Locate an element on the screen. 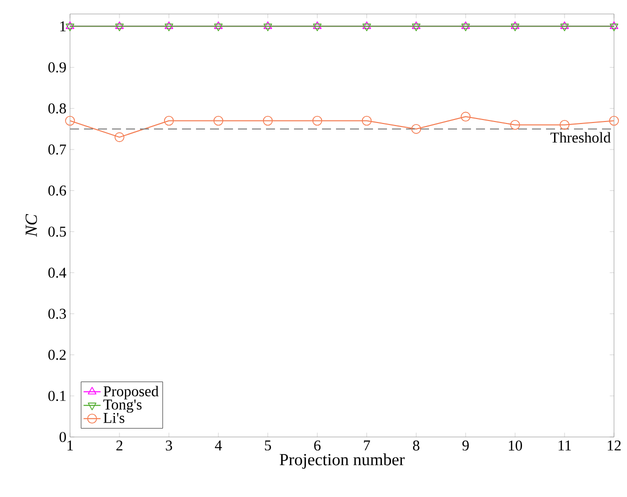  x-tick-label: 9 is located at coordinates (465, 445).